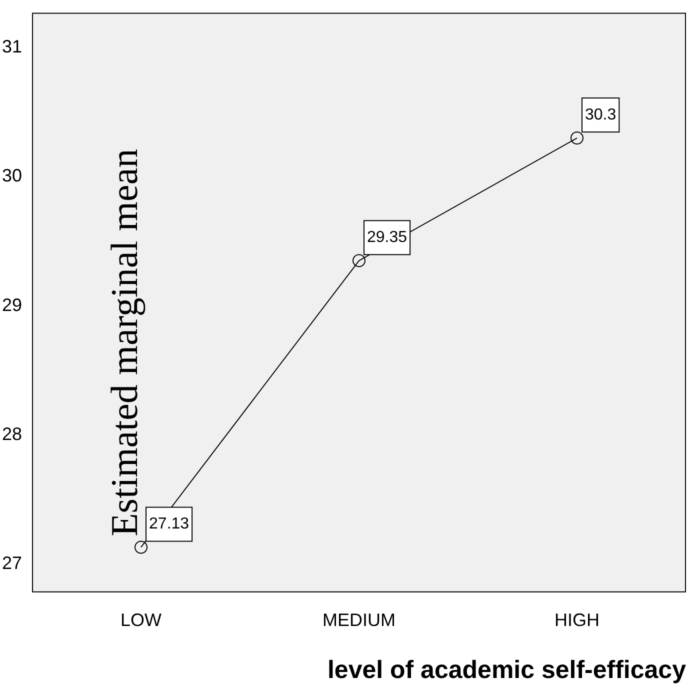 Image resolution: width=697 pixels, height=690 pixels. Describe the element at coordinates (12, 176) in the screenshot. I see `y-tick-label: 30` at that location.